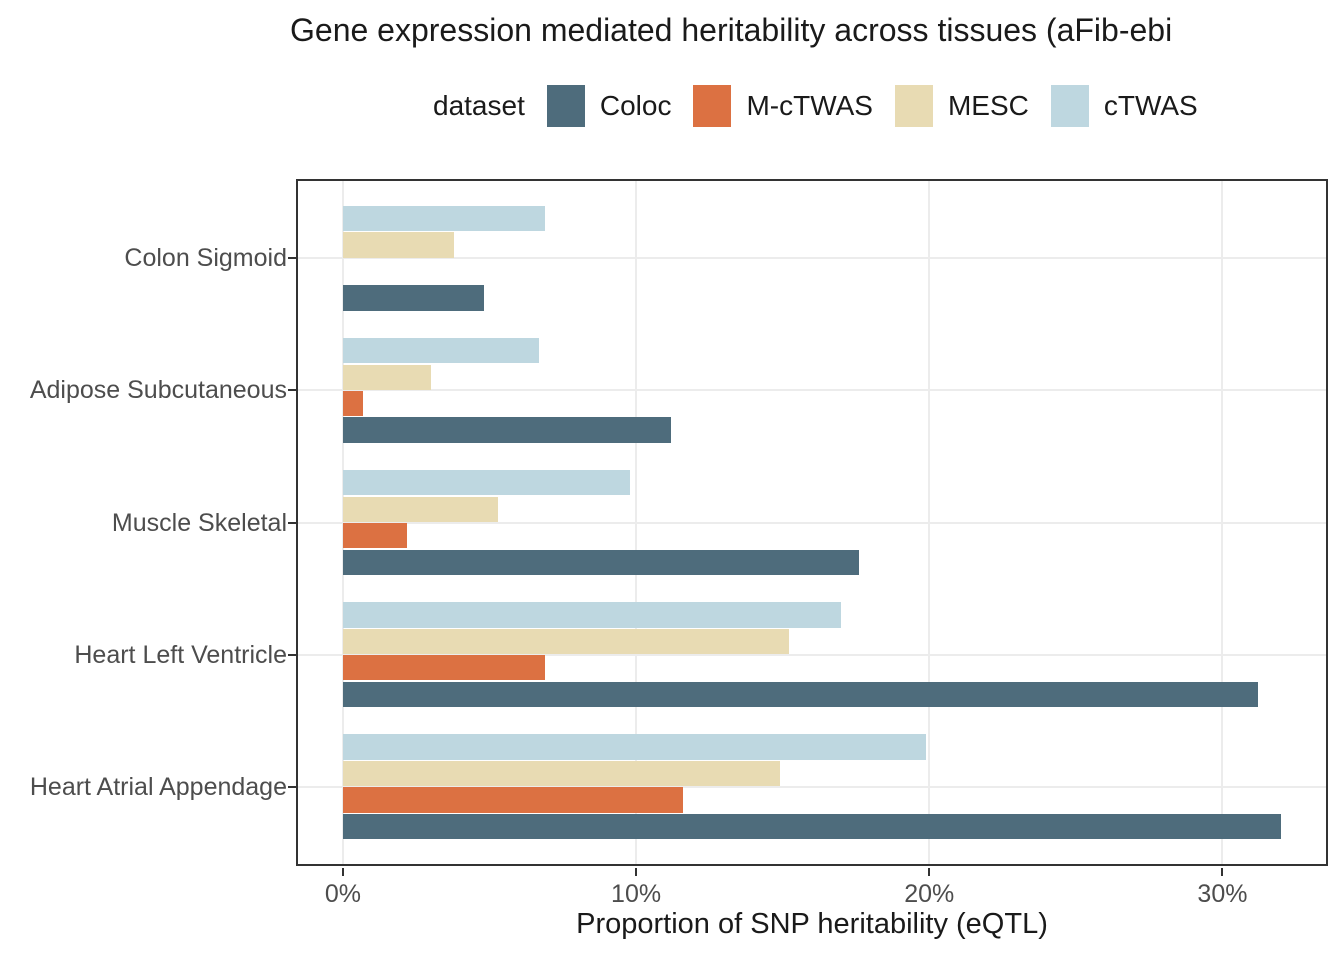  I want to click on legend-swatch-M-cTWAS, so click(712, 106).